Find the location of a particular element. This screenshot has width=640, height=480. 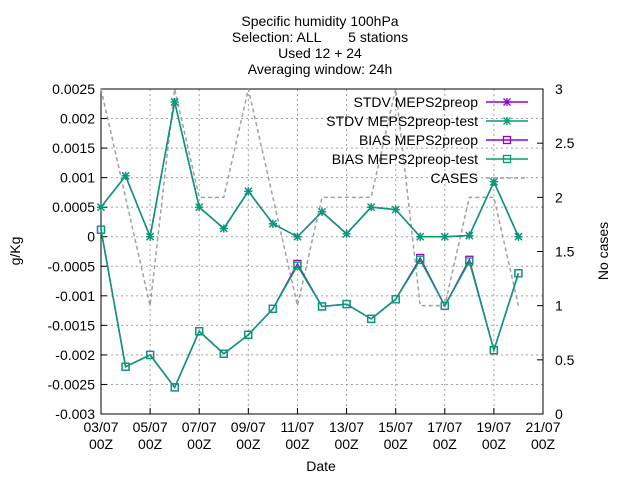

y2-tick-label: 2 is located at coordinates (559, 197).